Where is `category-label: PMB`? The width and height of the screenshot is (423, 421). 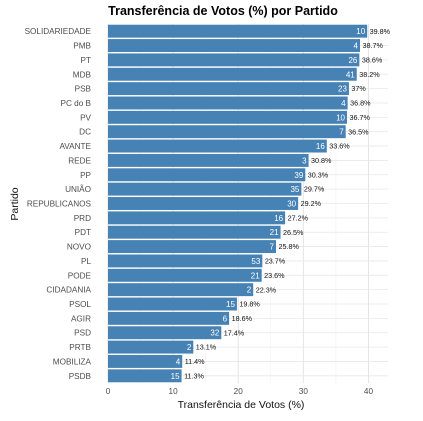
category-label: PMB is located at coordinates (82, 46).